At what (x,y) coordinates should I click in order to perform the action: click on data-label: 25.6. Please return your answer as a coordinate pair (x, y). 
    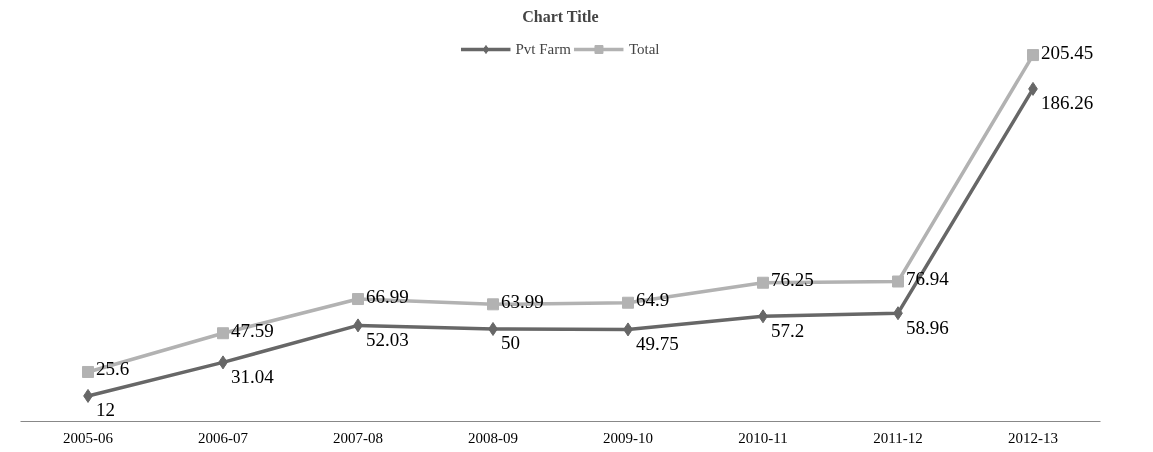
    Looking at the image, I should click on (113, 369).